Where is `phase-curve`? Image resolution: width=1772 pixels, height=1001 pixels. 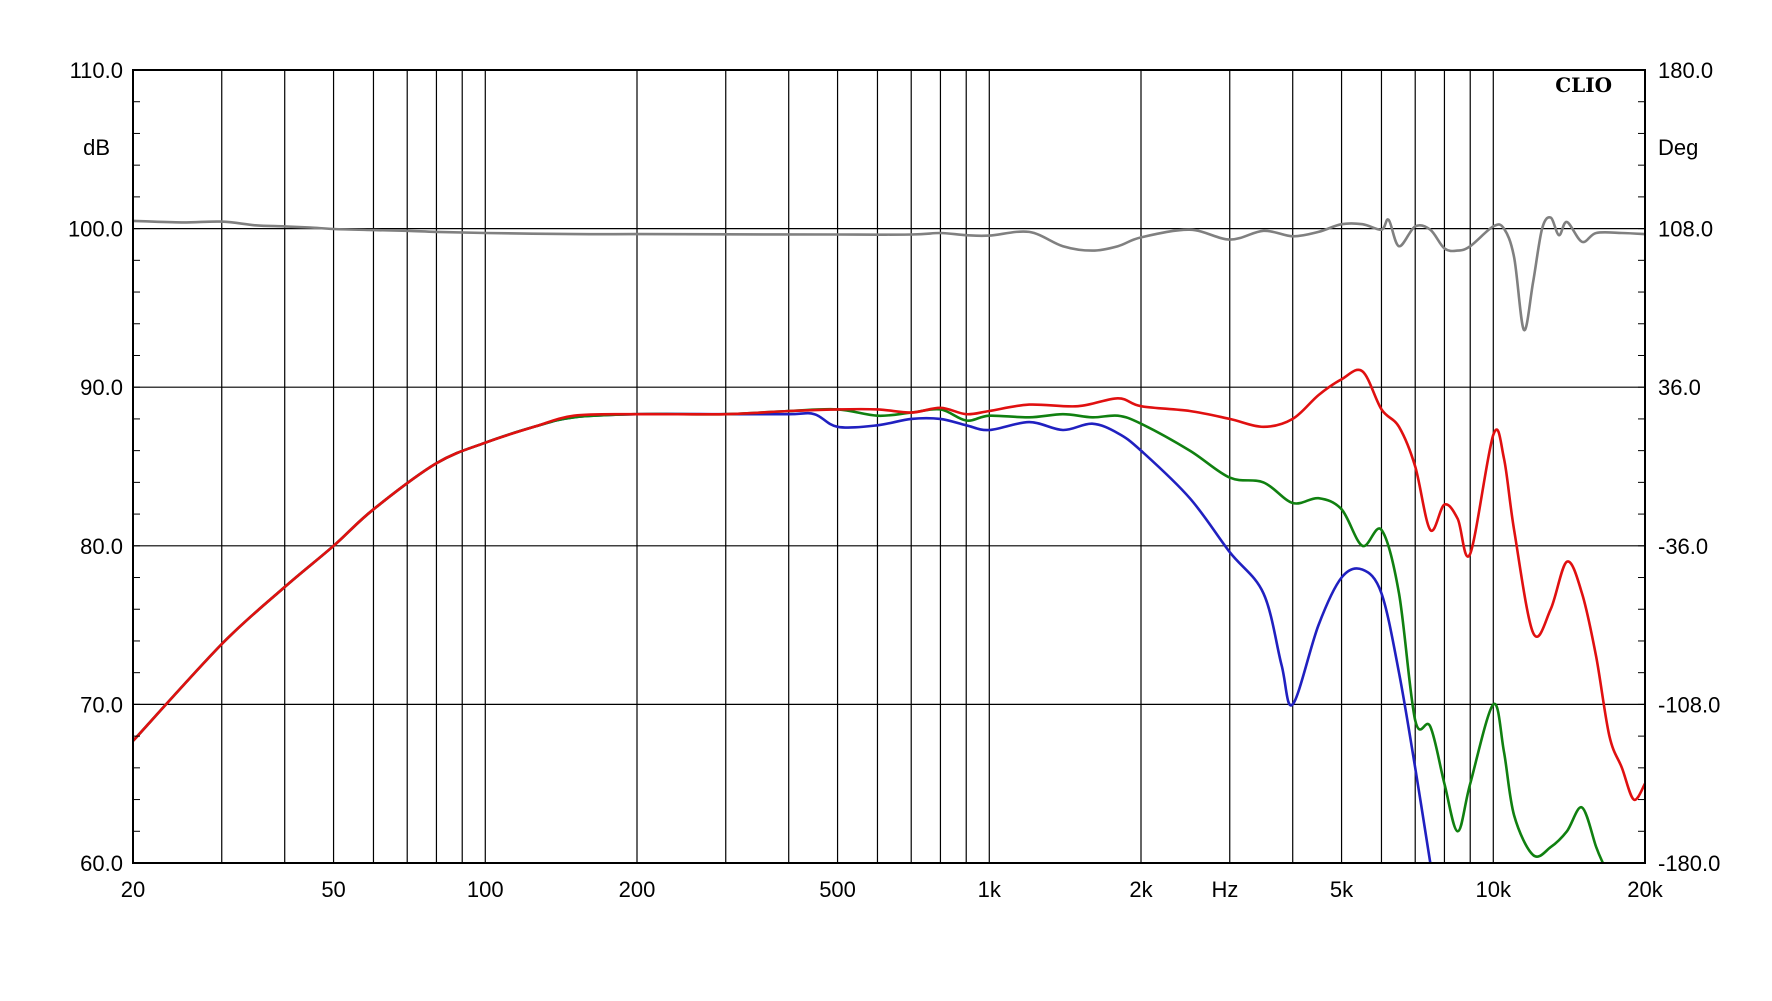
phase-curve is located at coordinates (889, 274).